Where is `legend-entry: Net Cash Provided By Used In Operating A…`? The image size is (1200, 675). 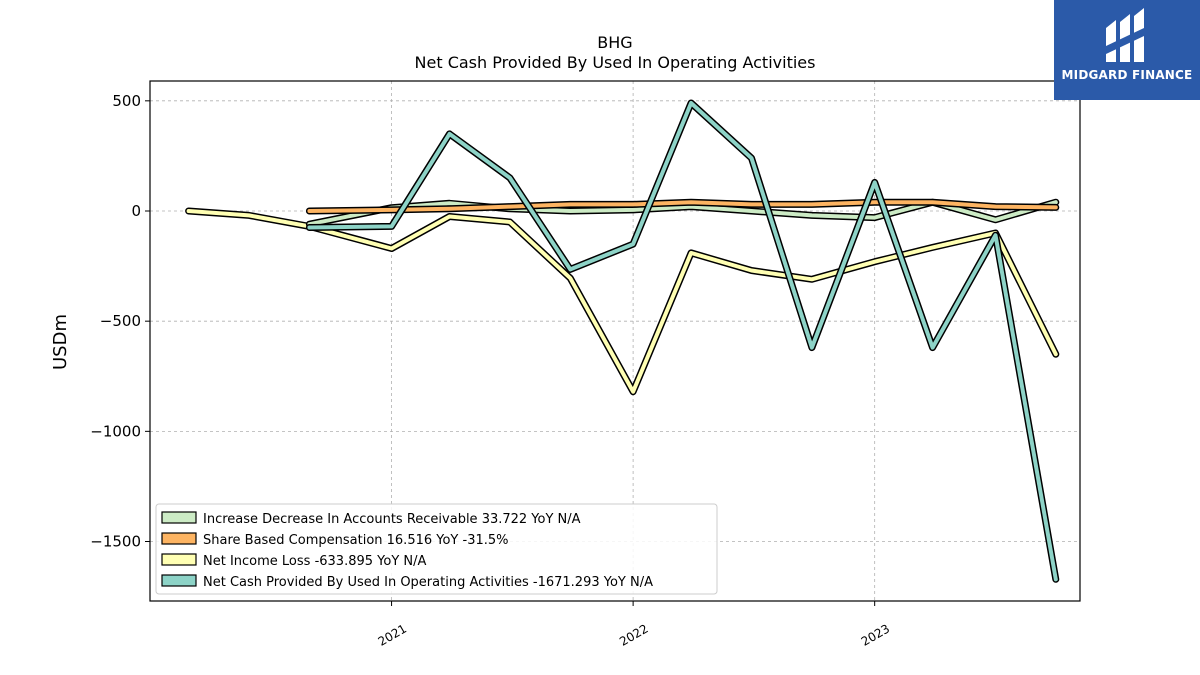
legend-entry: Net Cash Provided By Used In Operating A… is located at coordinates (428, 582).